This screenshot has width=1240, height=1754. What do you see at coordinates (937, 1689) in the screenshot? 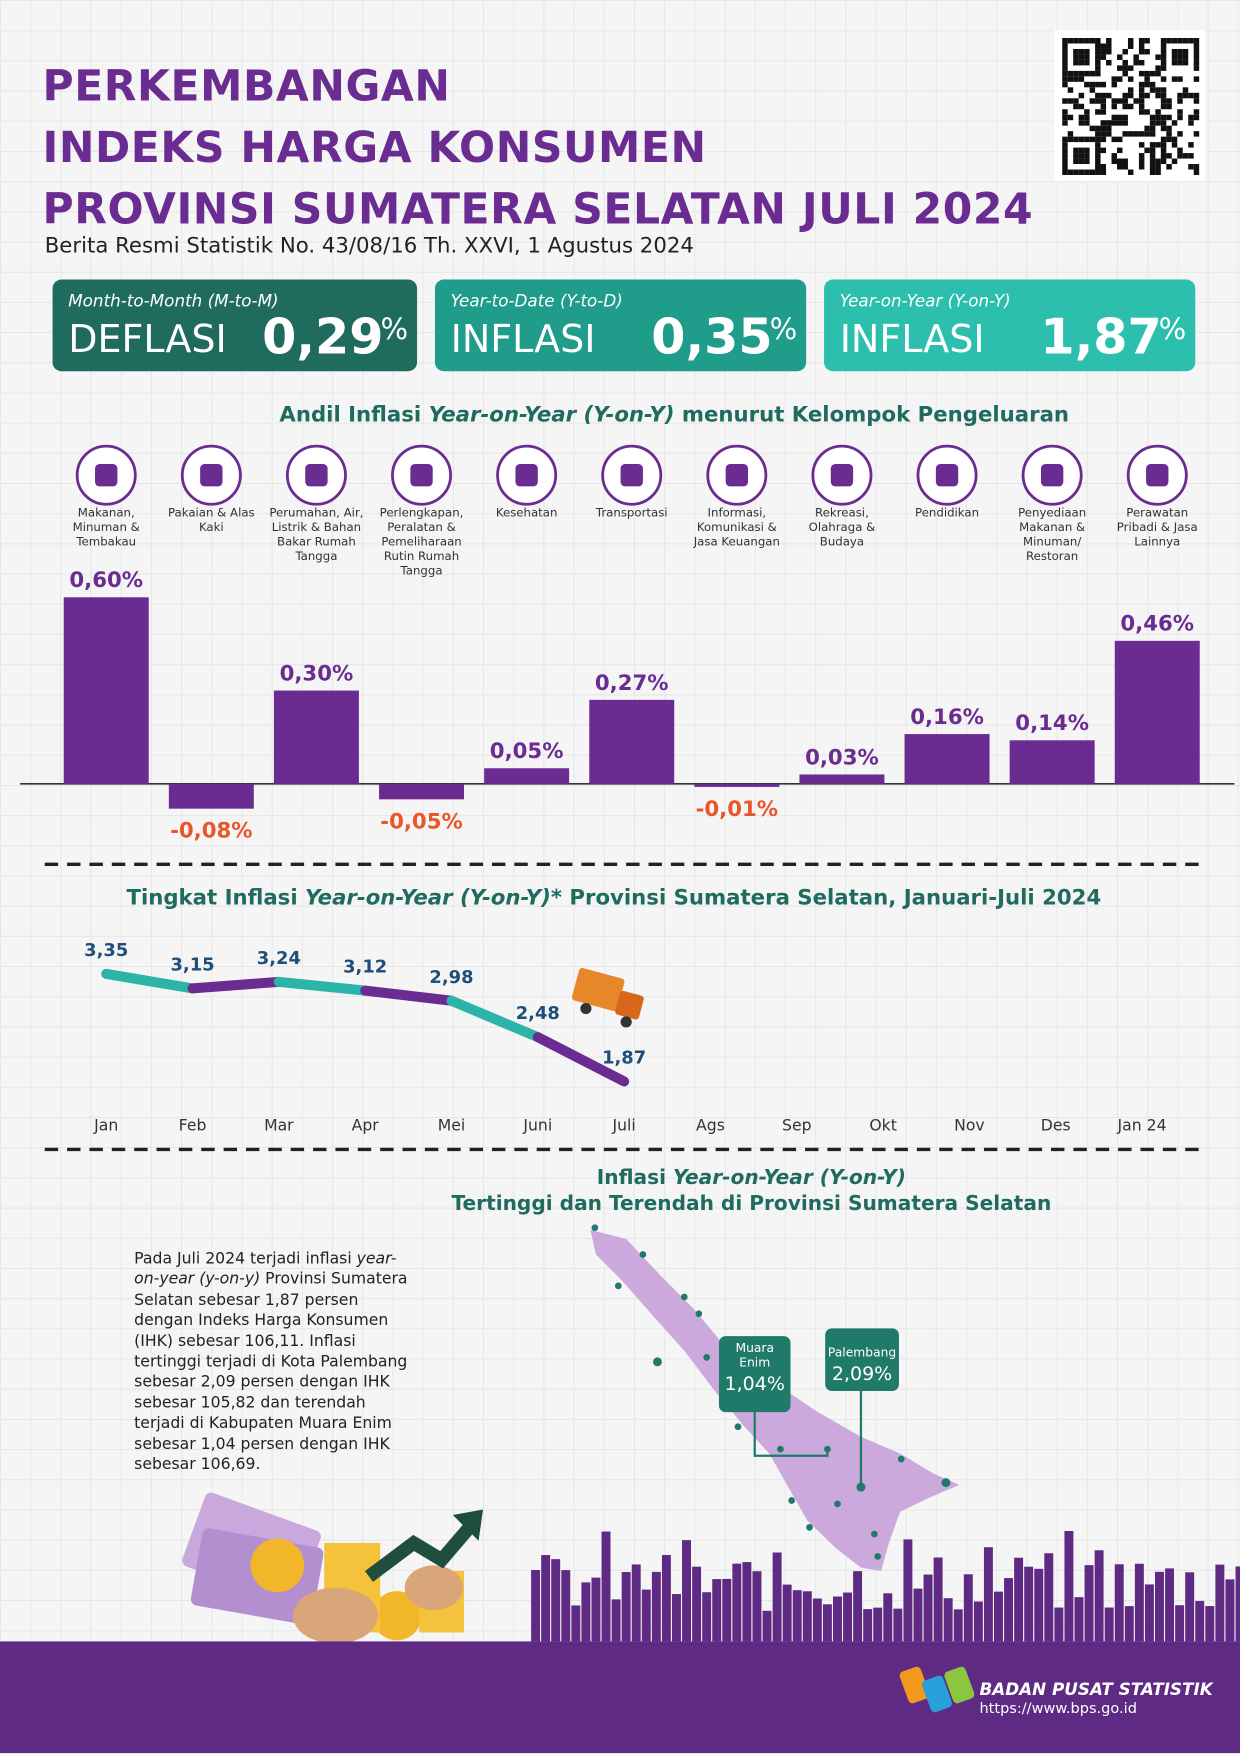
I see `bps-logo` at bounding box center [937, 1689].